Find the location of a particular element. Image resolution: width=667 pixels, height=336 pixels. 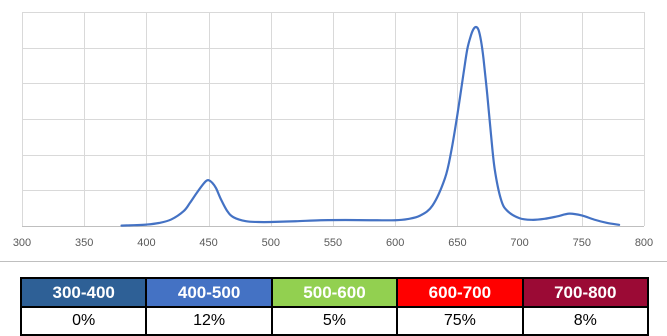

band-label-cell: 700-800 is located at coordinates (585, 292).